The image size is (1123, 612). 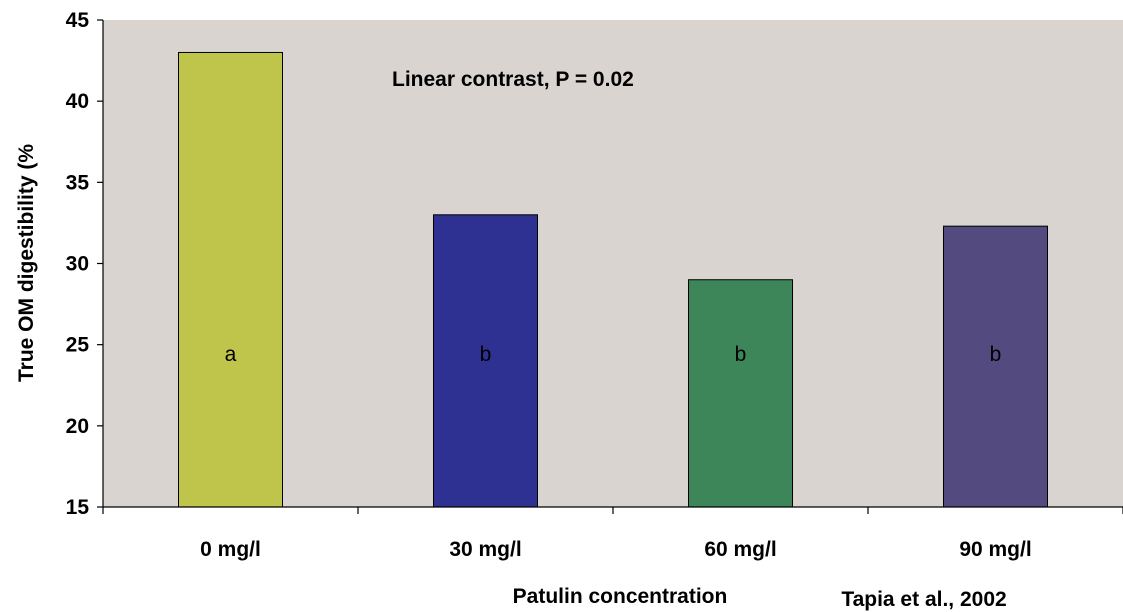 I want to click on x-tick-label: 60 mg/l, so click(x=740, y=549).